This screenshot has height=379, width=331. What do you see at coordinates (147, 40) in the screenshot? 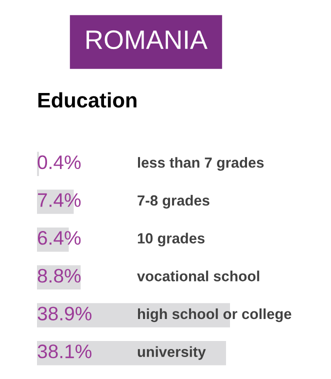
I see `chart-title: ROMANIA` at bounding box center [147, 40].